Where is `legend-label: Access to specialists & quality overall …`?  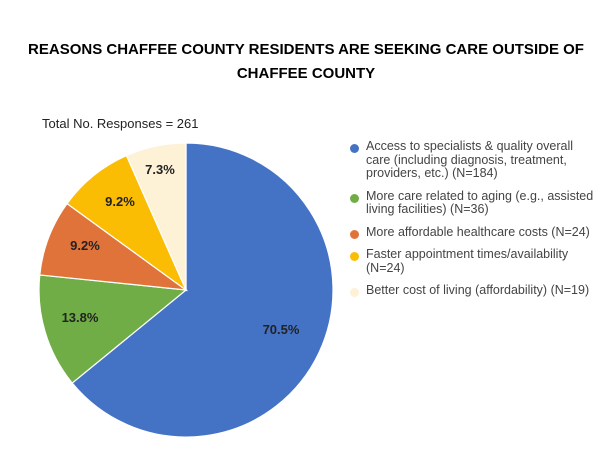 legend-label: Access to specialists & quality overall … is located at coordinates (470, 159).